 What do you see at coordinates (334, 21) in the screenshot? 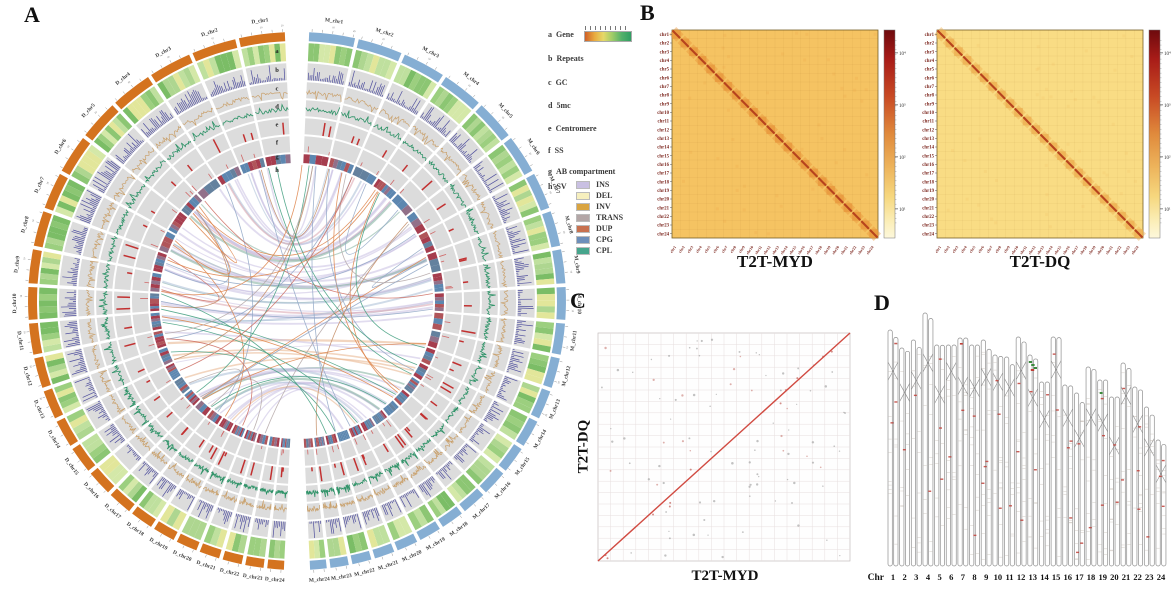
I see `circos-chr-label: M_chr1` at bounding box center [334, 21].